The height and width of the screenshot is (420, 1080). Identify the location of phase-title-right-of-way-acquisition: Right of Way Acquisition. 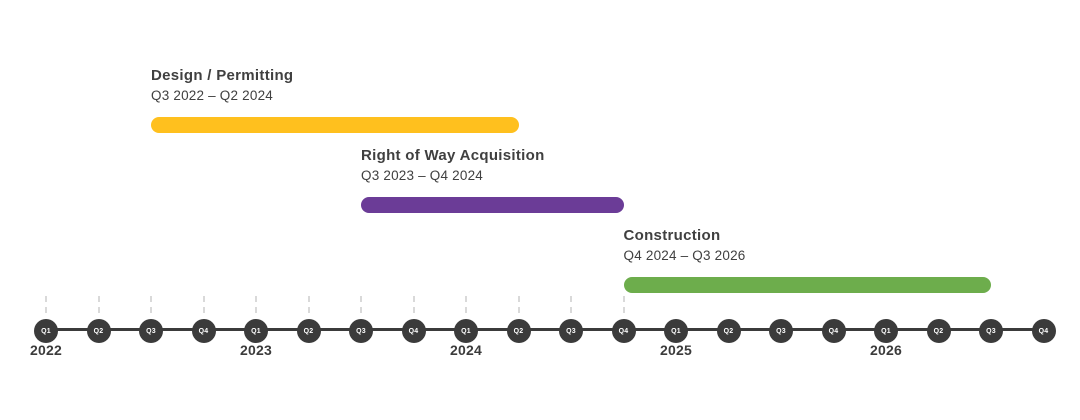
(453, 155).